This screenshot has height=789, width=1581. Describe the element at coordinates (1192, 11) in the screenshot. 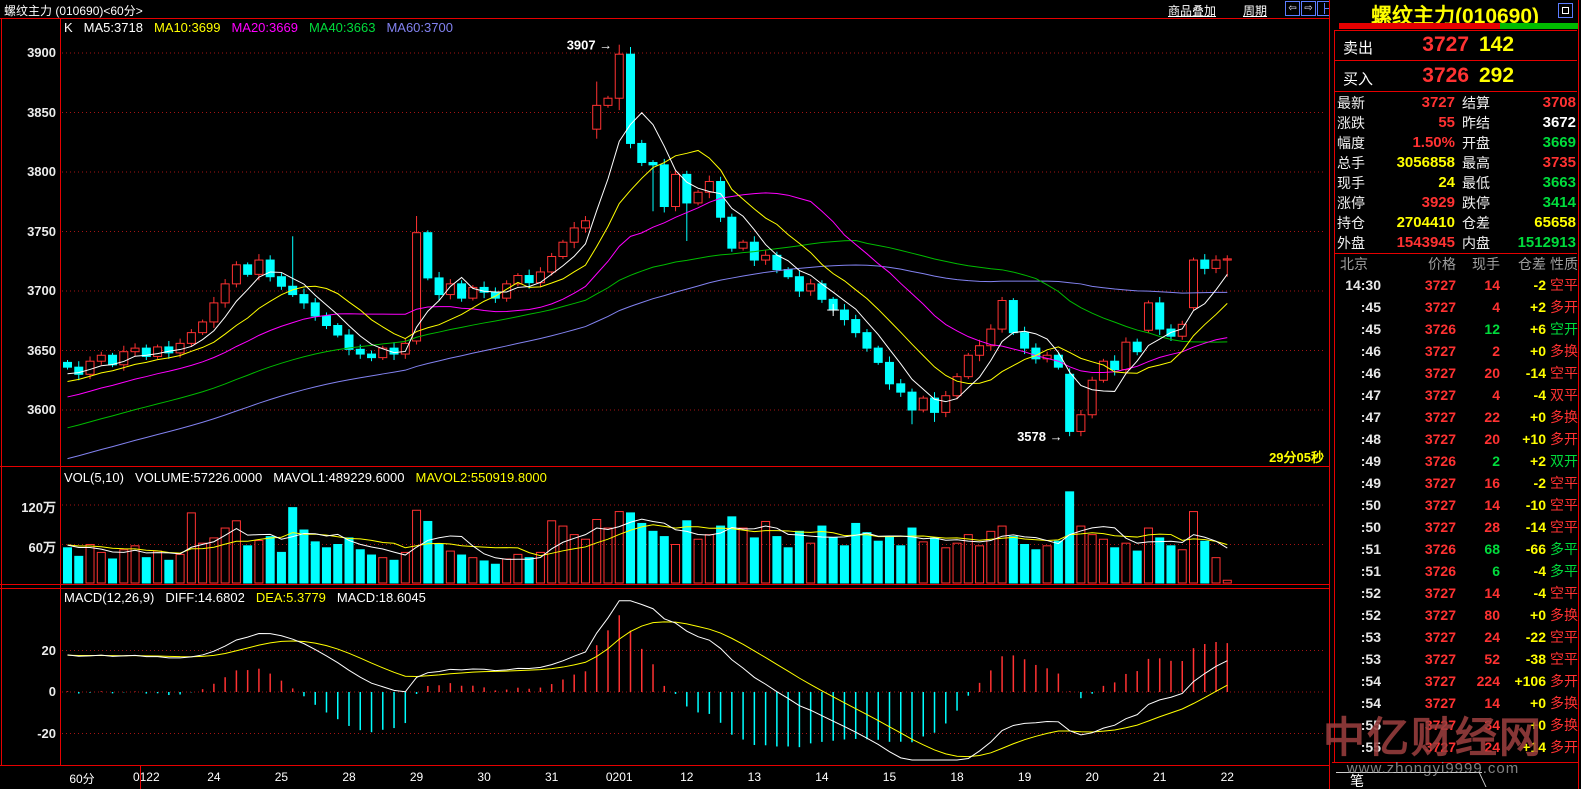

I see `overlay-commodity-link: 商品叠加` at that location.